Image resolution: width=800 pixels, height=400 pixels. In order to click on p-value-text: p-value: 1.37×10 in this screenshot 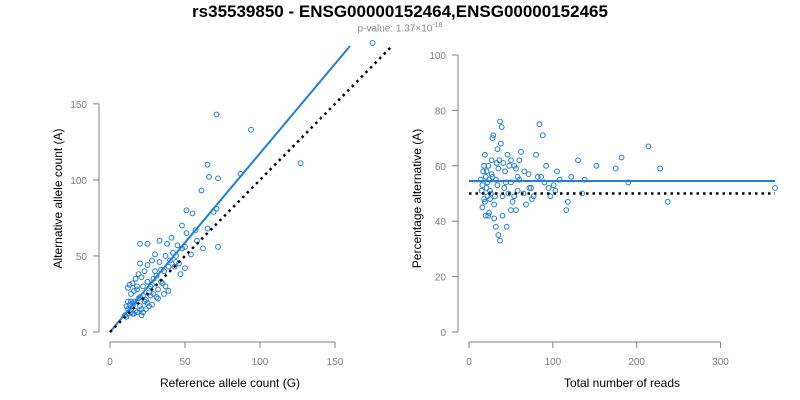, I will do `click(395, 29)`.